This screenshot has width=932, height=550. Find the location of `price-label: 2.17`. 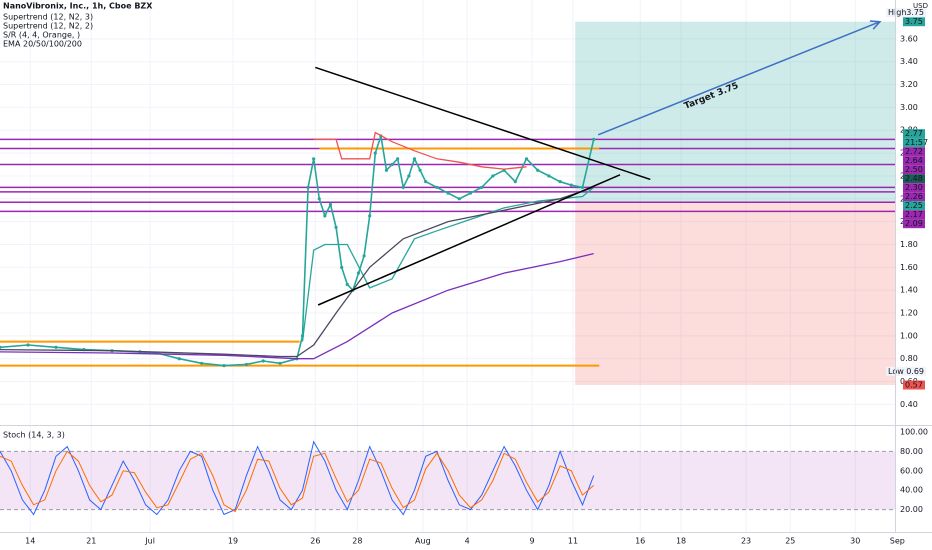

price-label: 2.17 is located at coordinates (914, 214).